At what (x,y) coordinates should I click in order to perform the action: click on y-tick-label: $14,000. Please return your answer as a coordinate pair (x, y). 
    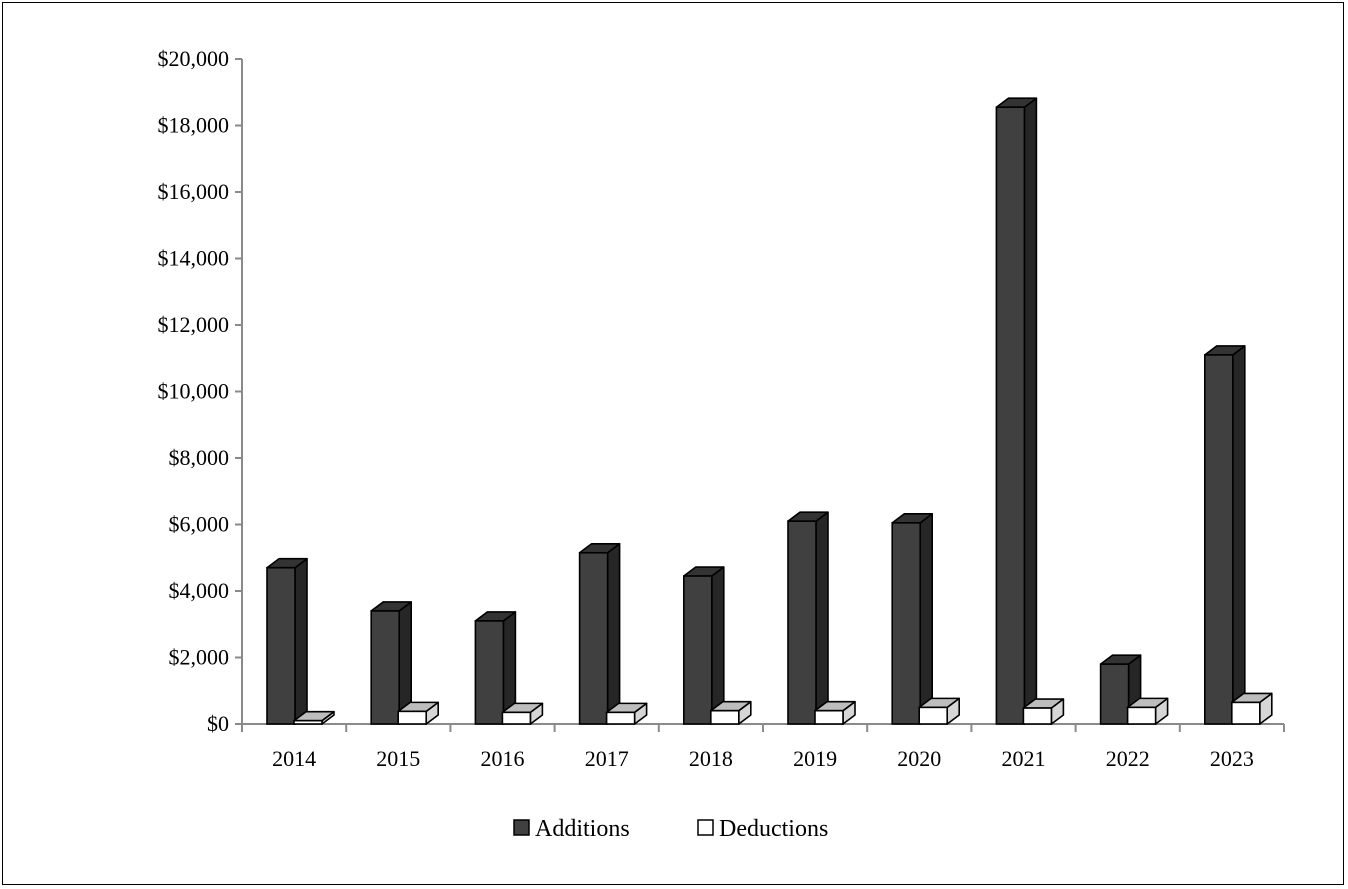
    Looking at the image, I should click on (194, 258).